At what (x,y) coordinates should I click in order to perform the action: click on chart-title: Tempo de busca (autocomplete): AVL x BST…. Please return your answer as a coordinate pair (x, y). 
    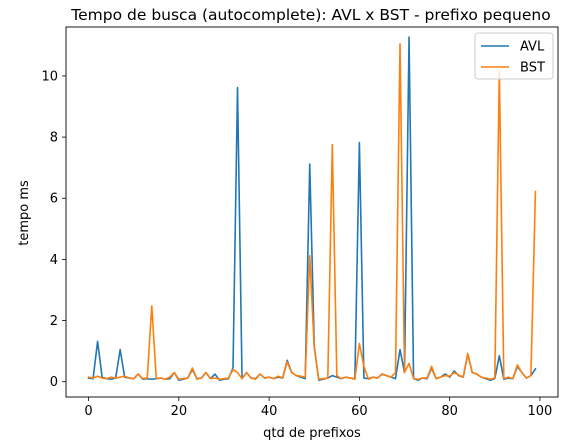
    Looking at the image, I should click on (310, 15).